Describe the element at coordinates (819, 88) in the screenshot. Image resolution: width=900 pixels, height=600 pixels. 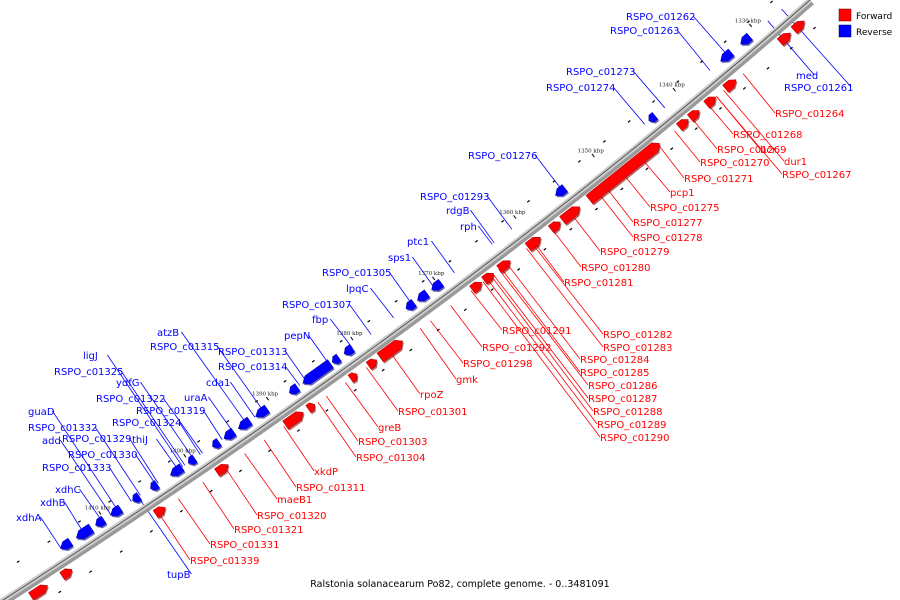
I see `reverse-gene-label: RSPO_c01261` at that location.